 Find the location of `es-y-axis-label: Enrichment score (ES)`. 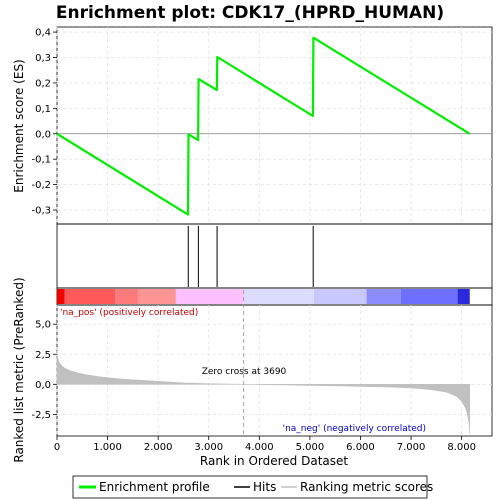

es-y-axis-label: Enrichment score (ES) is located at coordinates (19, 125).